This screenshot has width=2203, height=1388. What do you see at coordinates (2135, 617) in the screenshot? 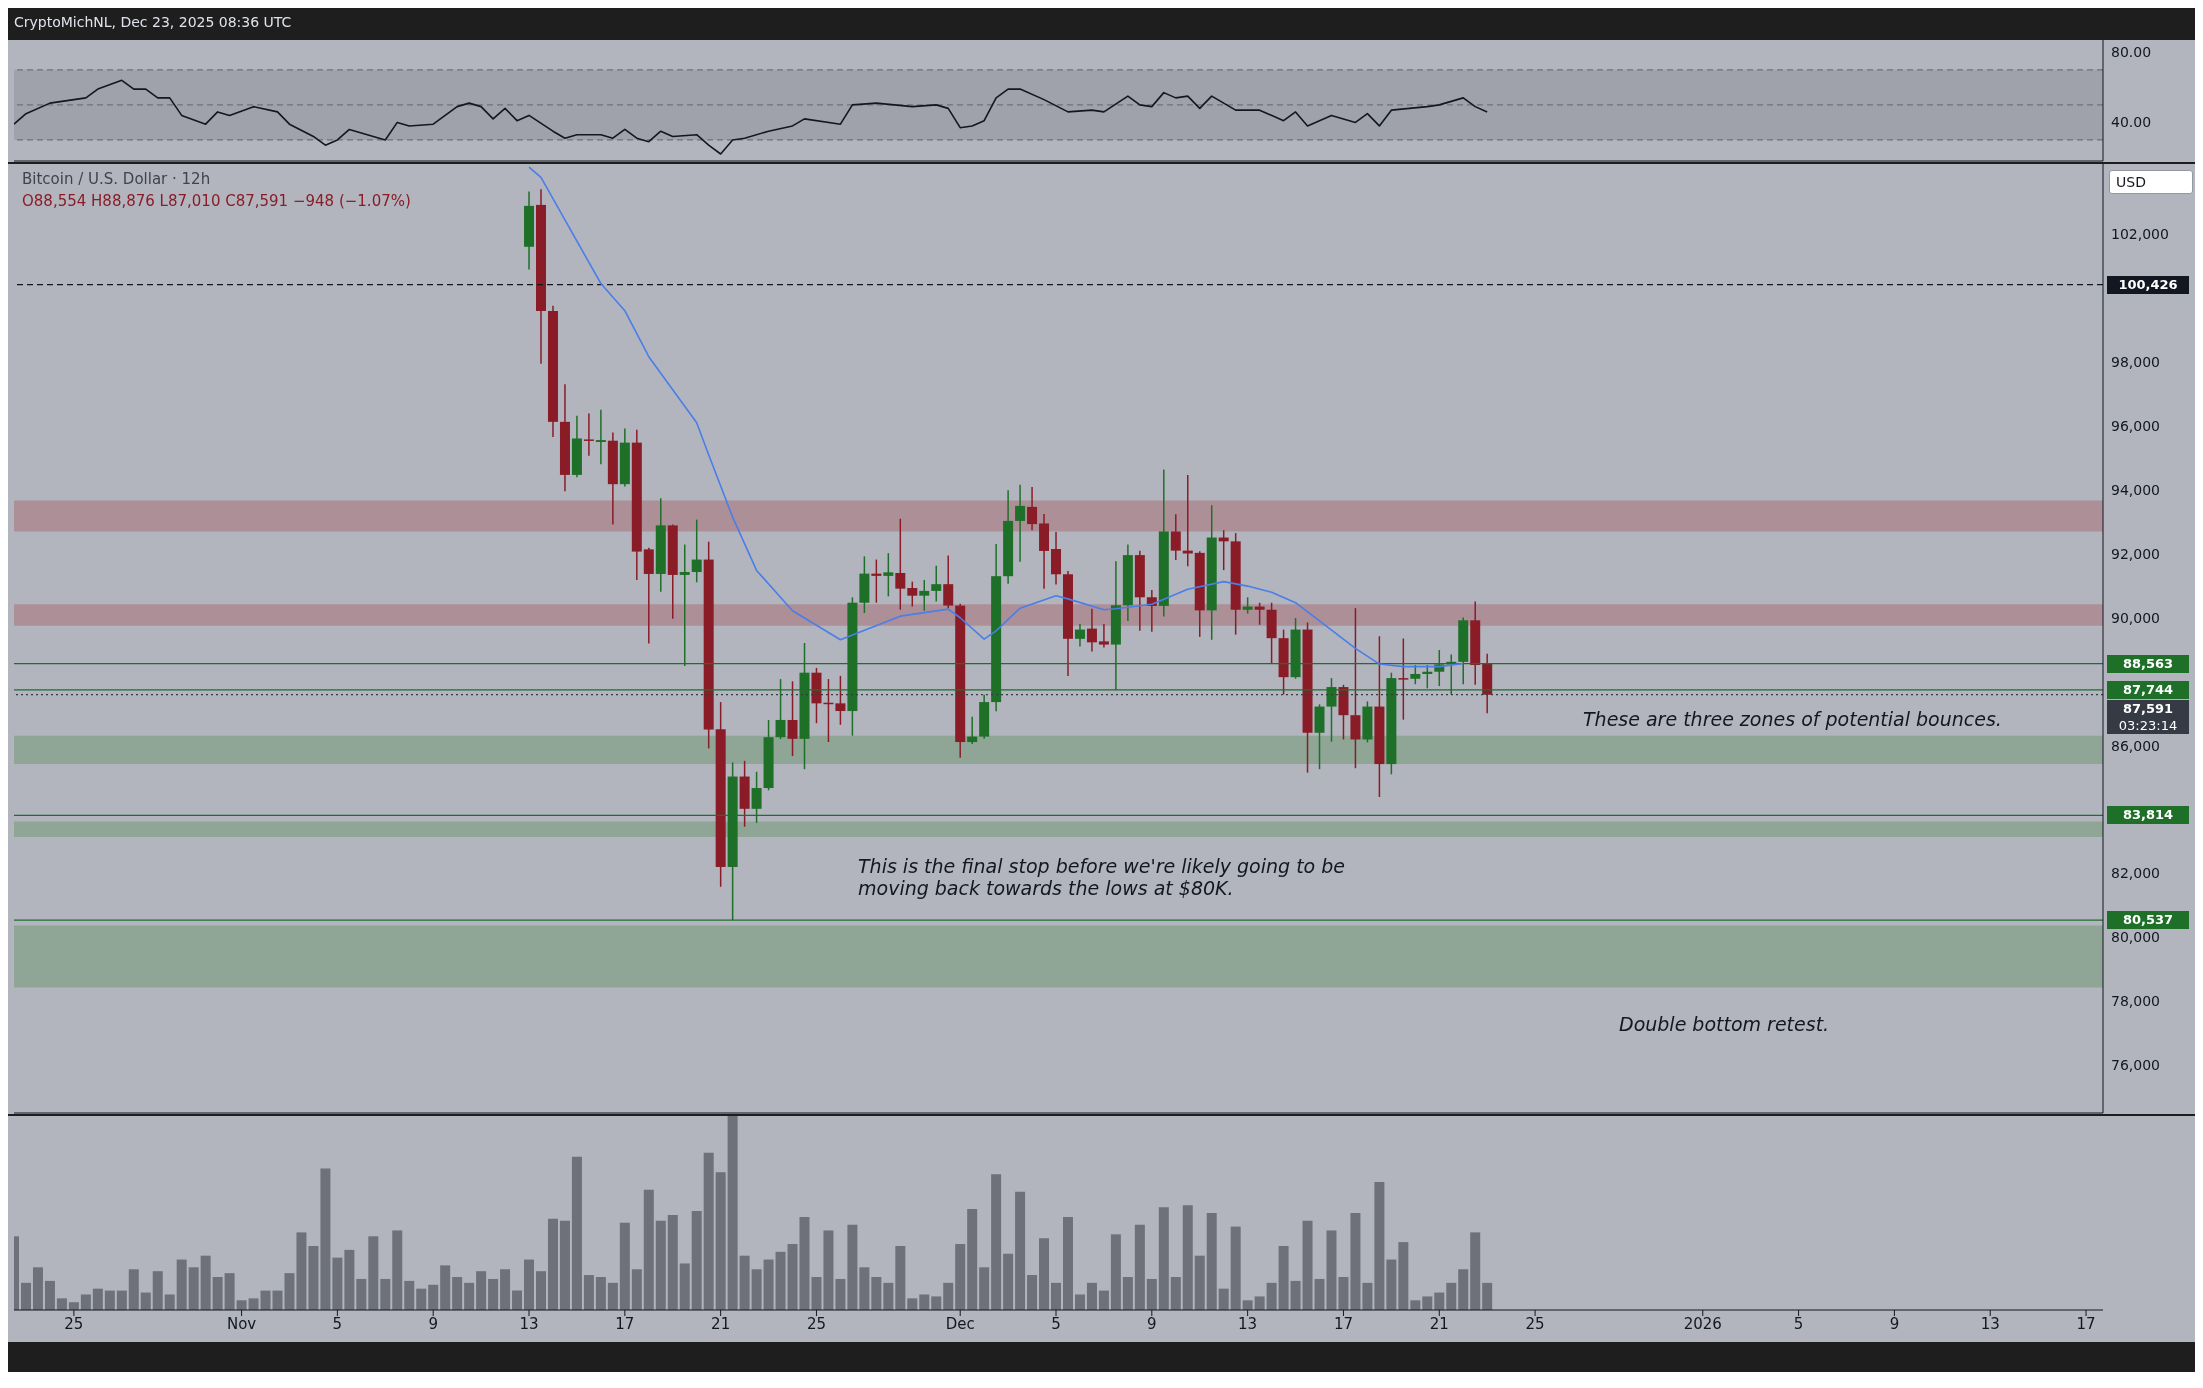
I see `y-tick-label: 90,000` at bounding box center [2135, 617].